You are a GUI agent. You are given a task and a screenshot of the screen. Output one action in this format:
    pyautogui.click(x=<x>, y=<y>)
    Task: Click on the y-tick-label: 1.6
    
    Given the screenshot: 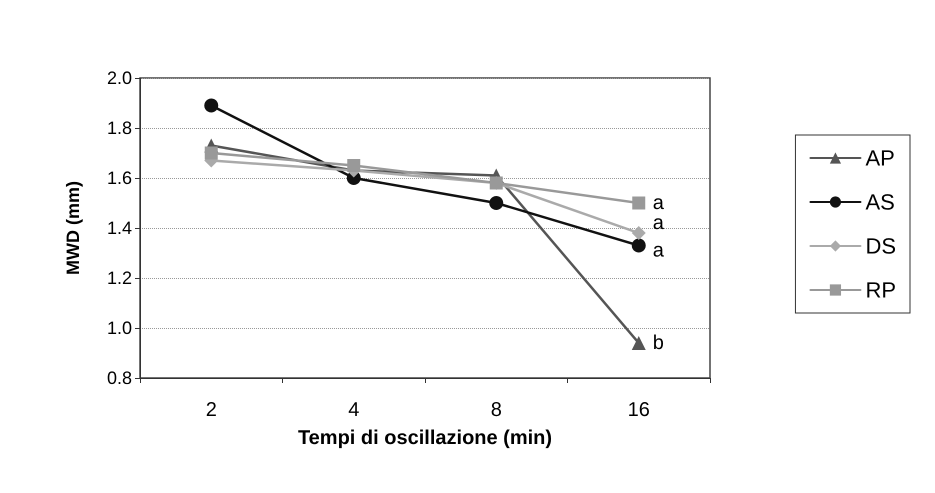 What is the action you would take?
    pyautogui.click(x=119, y=178)
    